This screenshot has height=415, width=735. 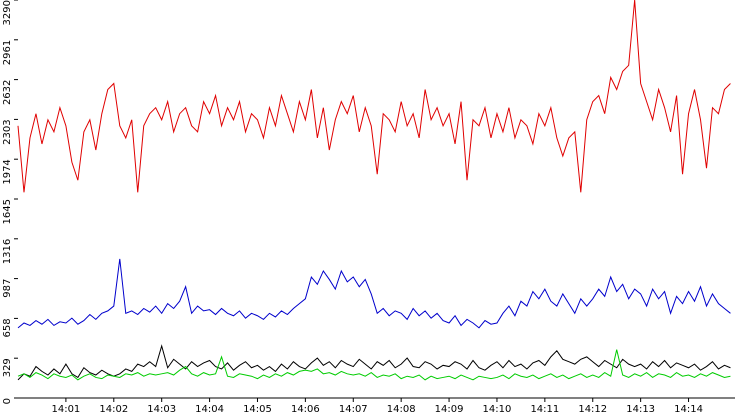 What do you see at coordinates (449, 409) in the screenshot?
I see `x-tick-label: 14:09` at bounding box center [449, 409].